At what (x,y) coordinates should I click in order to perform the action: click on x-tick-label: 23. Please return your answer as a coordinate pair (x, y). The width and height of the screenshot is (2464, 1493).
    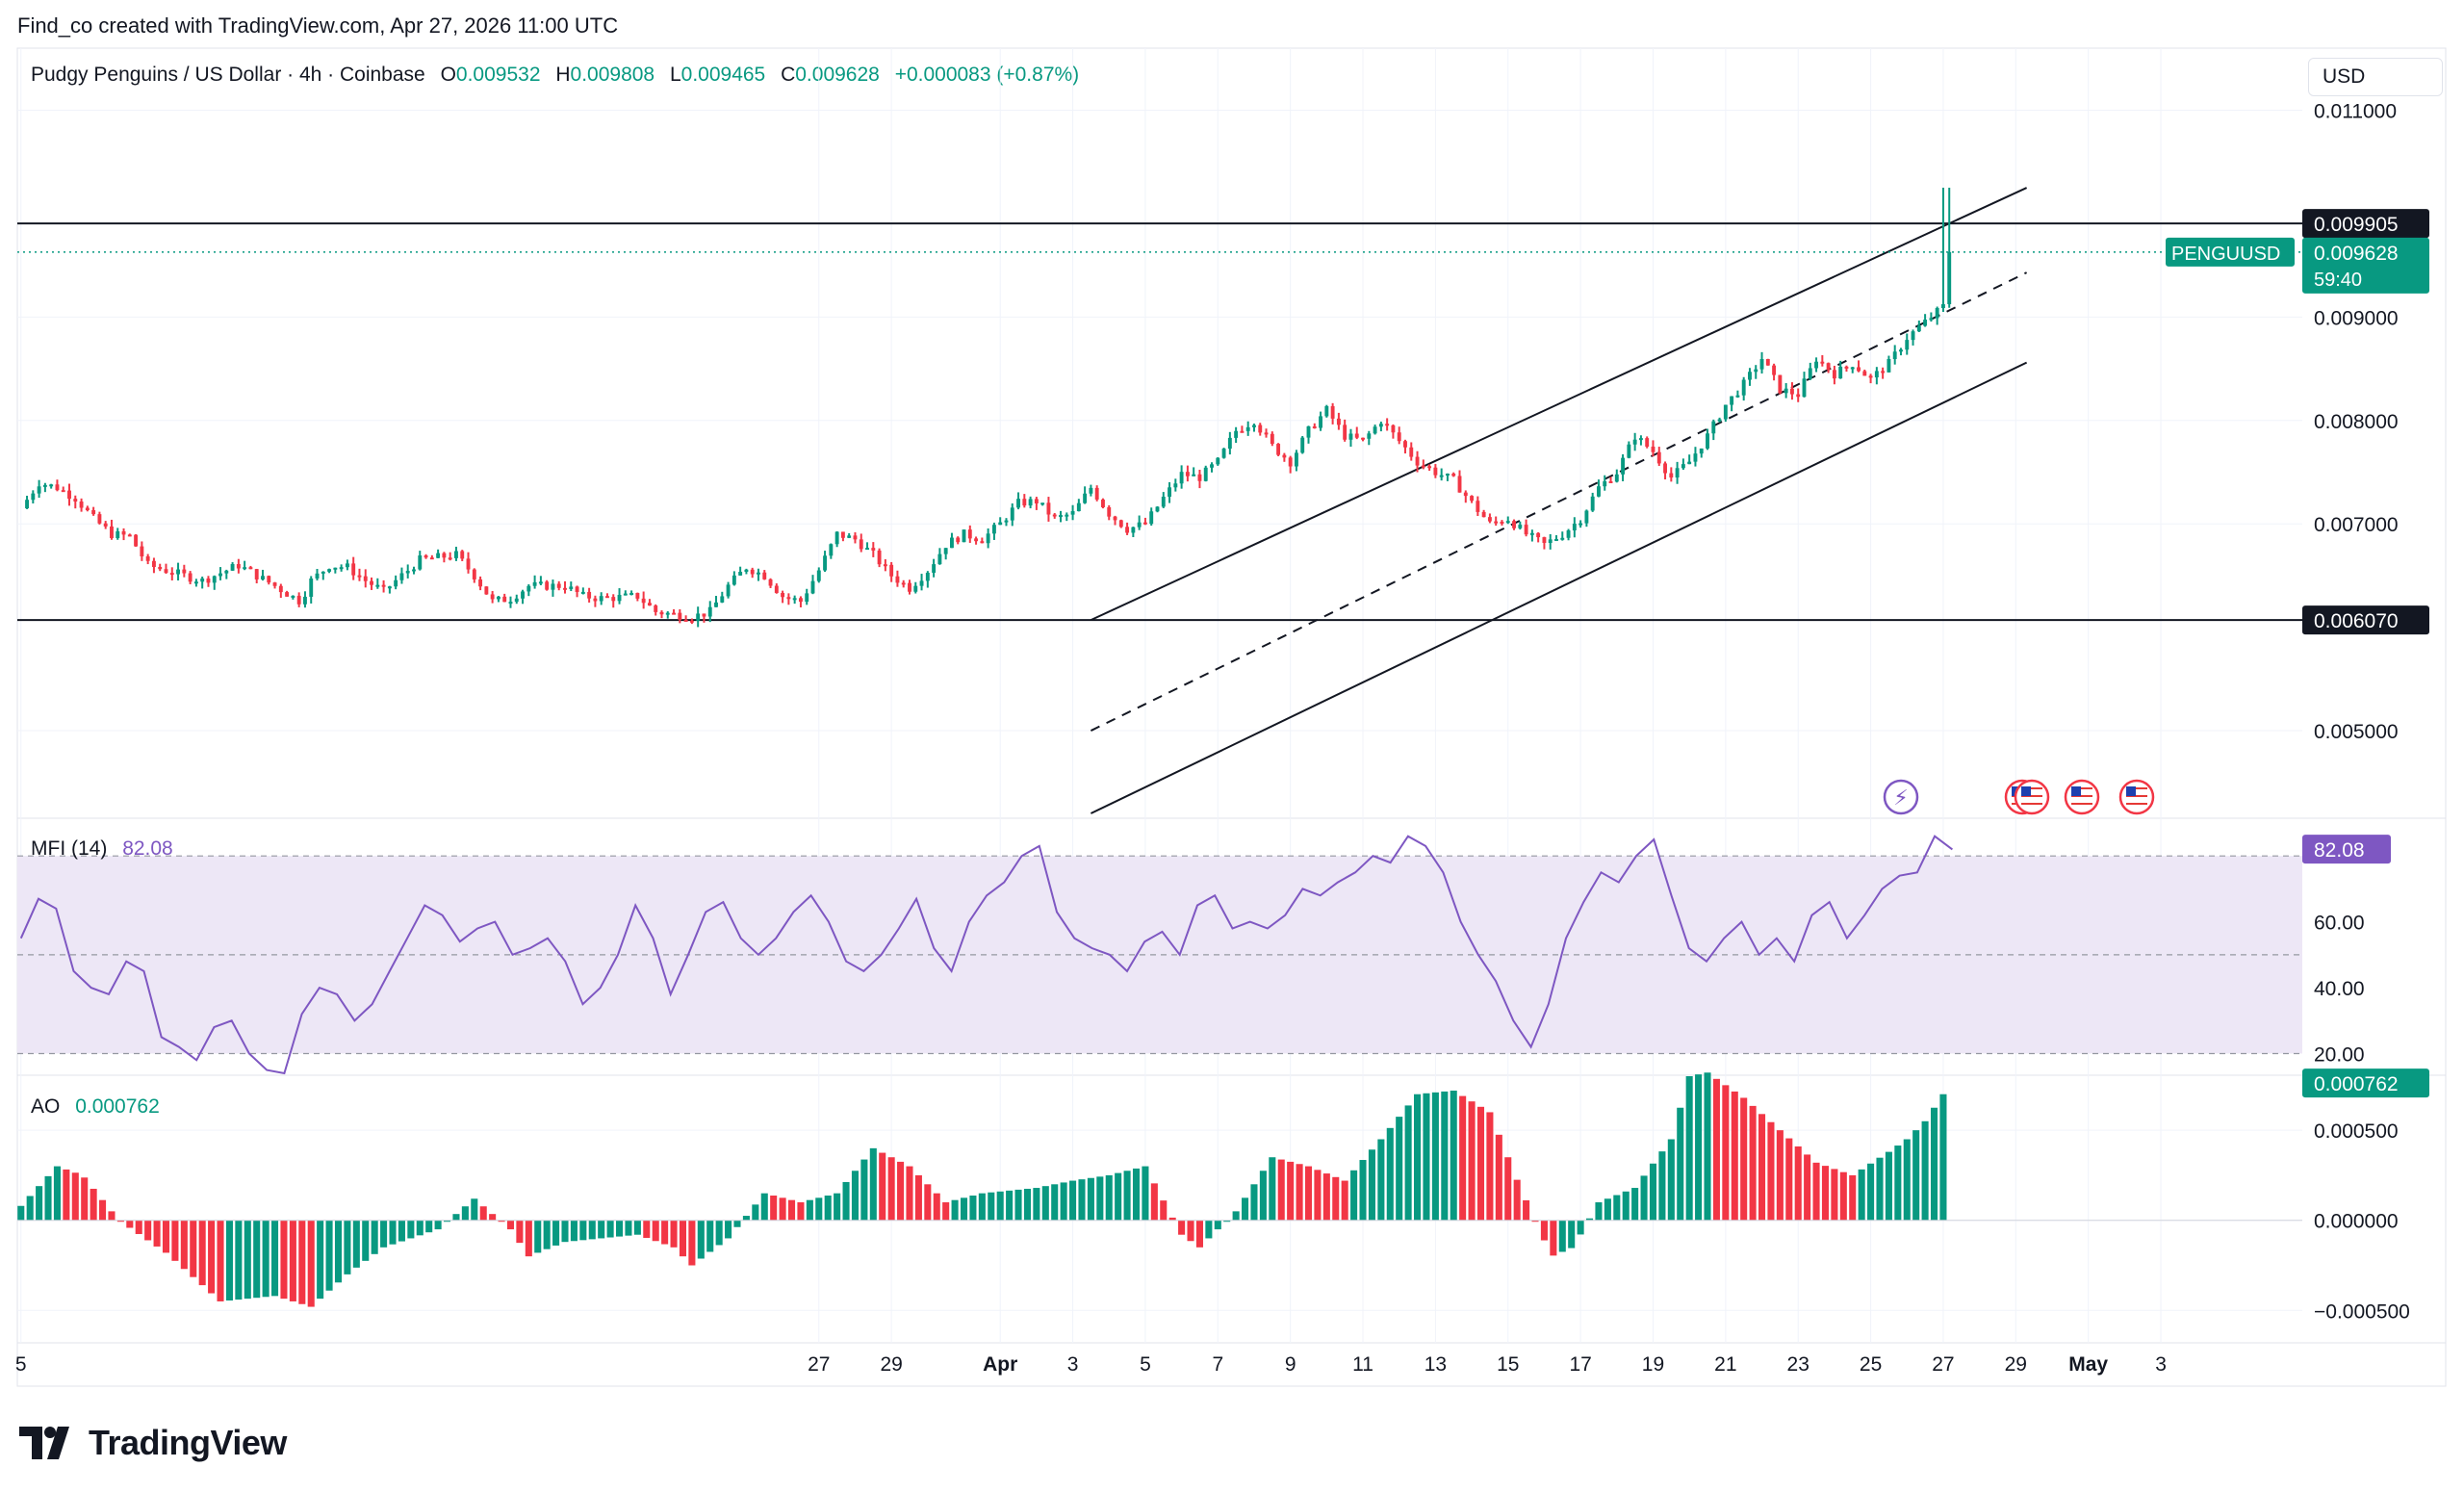
    Looking at the image, I should click on (1798, 1364).